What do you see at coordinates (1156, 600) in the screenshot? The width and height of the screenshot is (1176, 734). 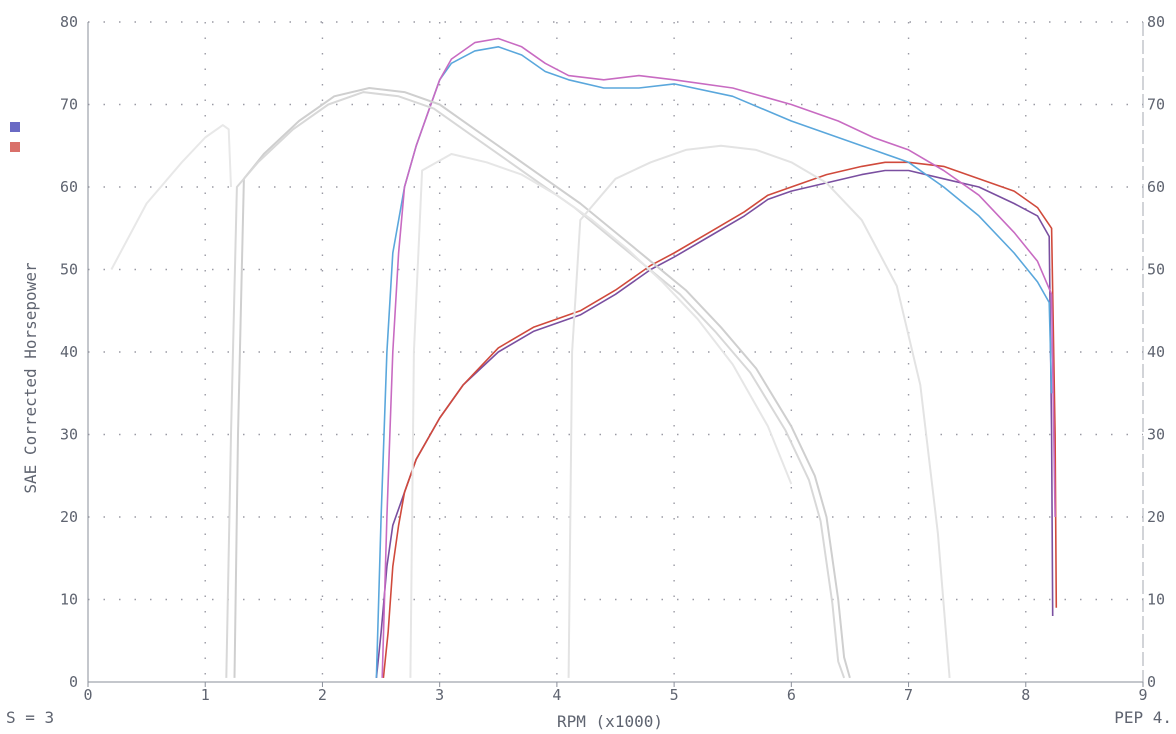 I see `y-tick-label-right: 10` at bounding box center [1156, 600].